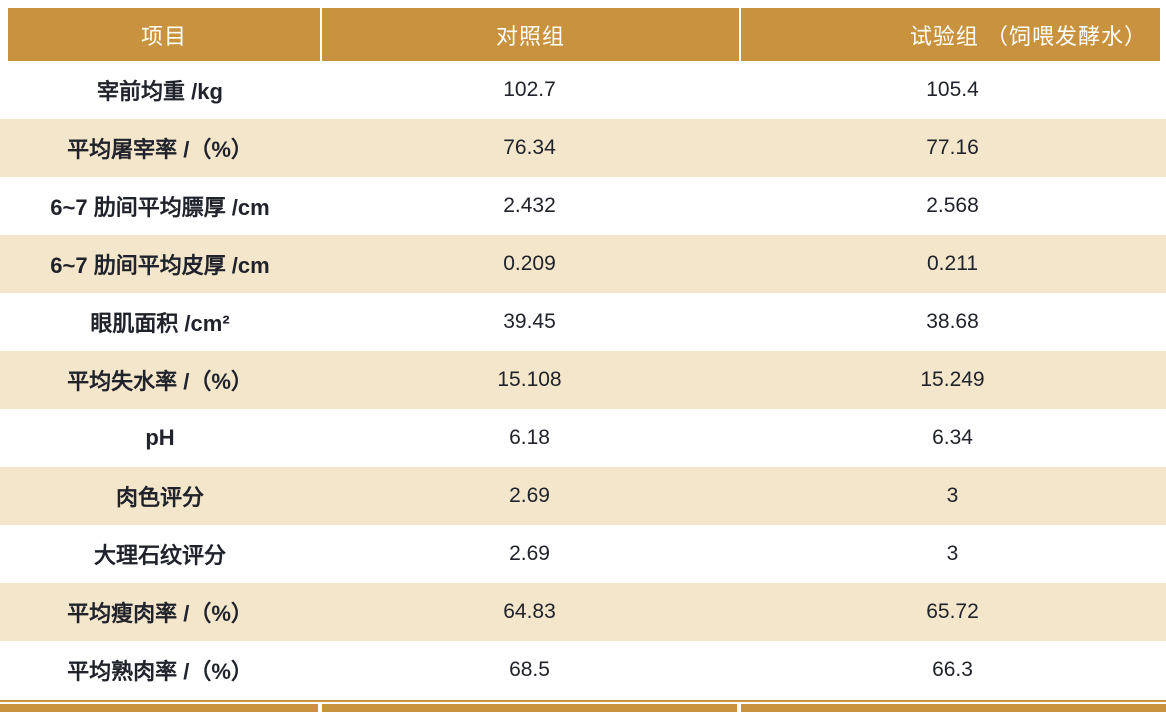  I want to click on control-value: 76.34, so click(529, 147).